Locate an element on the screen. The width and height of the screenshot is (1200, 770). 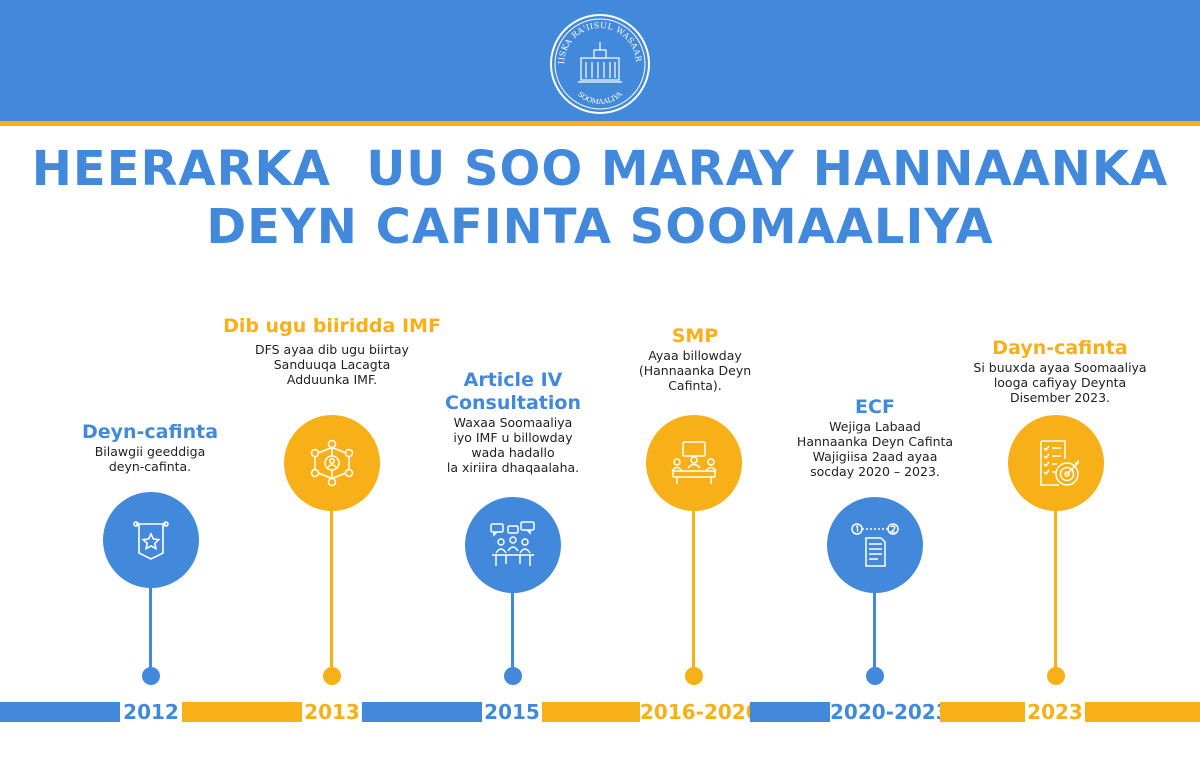
seal-top-text: XAFIISKA RA'IISUL WASAARAHA is located at coordinates (595, 38).